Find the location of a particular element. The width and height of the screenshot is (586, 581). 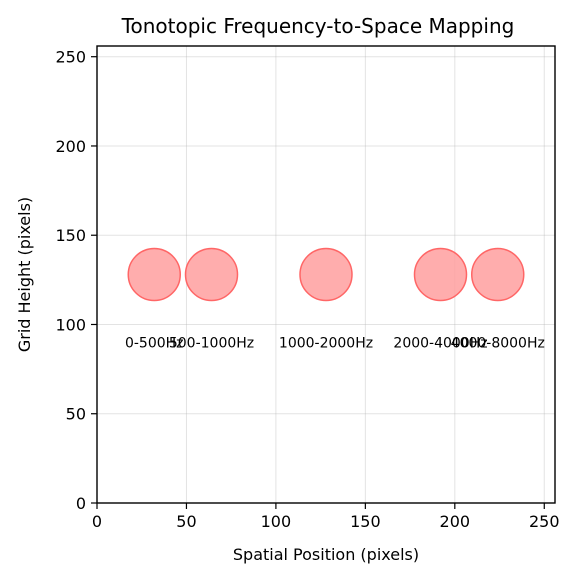

y-tick-label: 250 is located at coordinates (70, 57).